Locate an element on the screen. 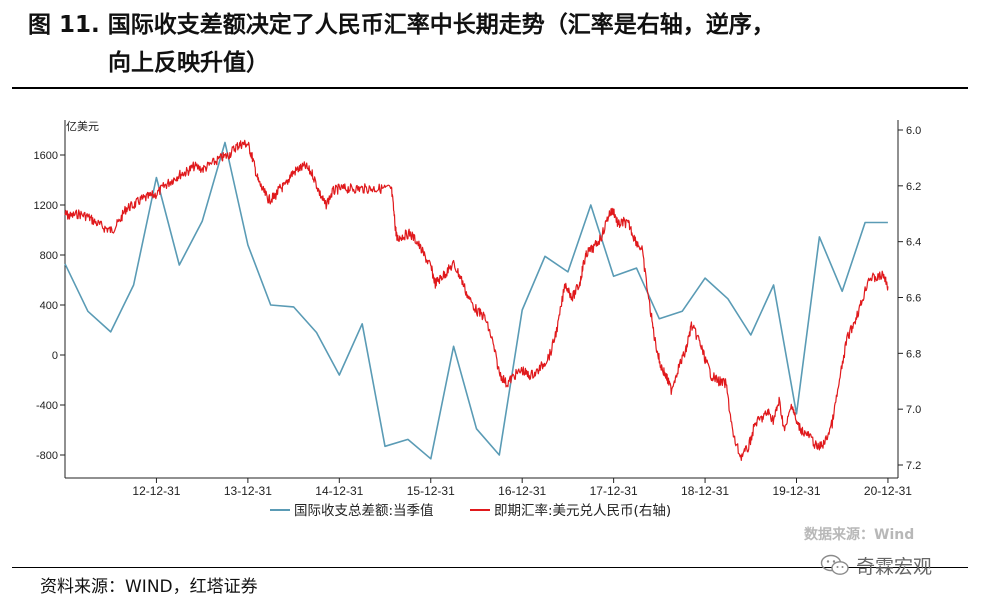 Image resolution: width=981 pixels, height=609 pixels. x-tick-label: 17-12-31 is located at coordinates (614, 491).